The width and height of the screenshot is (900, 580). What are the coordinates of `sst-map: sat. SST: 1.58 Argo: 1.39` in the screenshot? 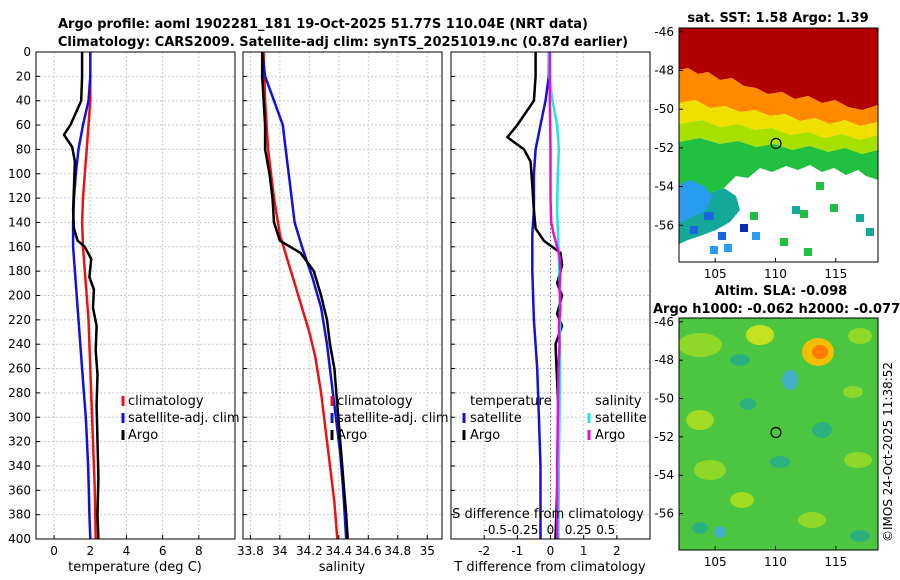 It's located at (766, 146).